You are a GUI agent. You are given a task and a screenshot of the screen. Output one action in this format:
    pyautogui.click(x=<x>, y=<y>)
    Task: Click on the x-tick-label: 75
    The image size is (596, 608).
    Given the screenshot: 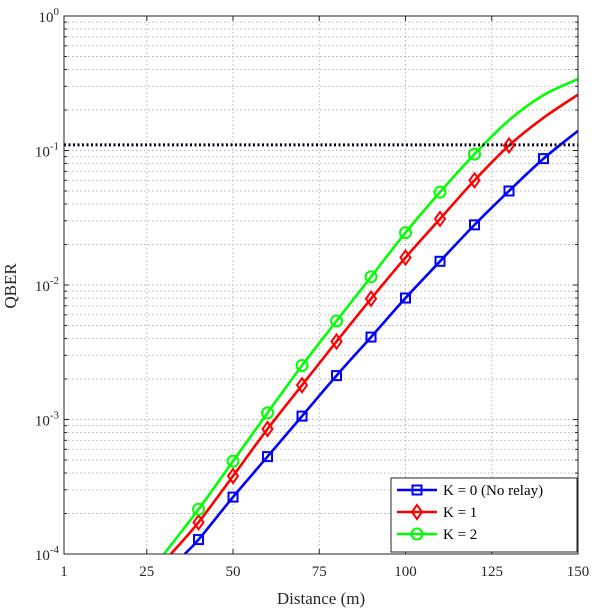 What is the action you would take?
    pyautogui.click(x=319, y=572)
    